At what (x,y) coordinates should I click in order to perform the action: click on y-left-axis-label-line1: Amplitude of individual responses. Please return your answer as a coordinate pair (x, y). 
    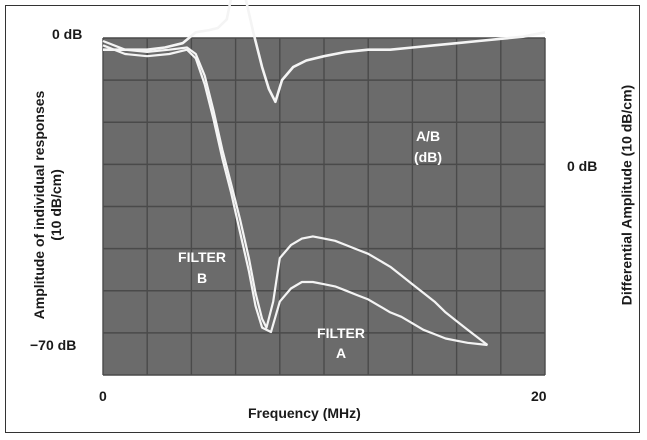
    Looking at the image, I should click on (39, 205).